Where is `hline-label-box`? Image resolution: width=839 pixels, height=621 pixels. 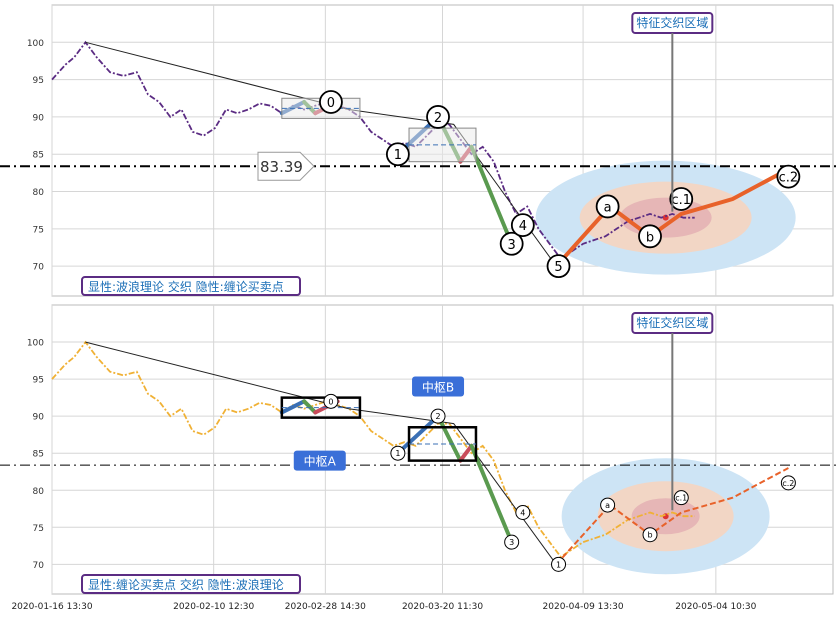 hline-label-box is located at coordinates (286, 166).